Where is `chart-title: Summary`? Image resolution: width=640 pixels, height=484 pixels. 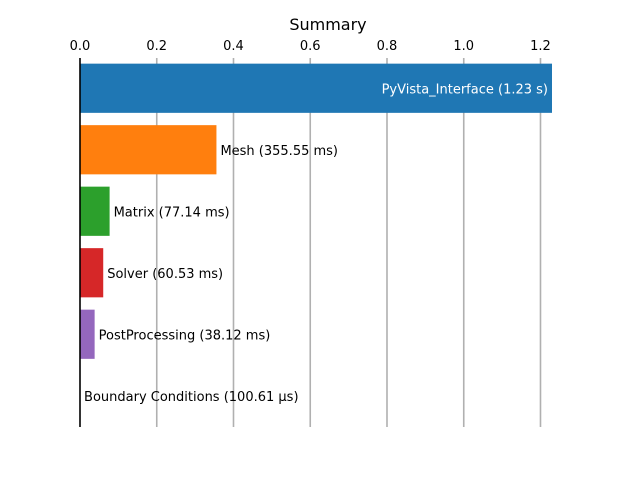
chart-title: Summary is located at coordinates (327, 24).